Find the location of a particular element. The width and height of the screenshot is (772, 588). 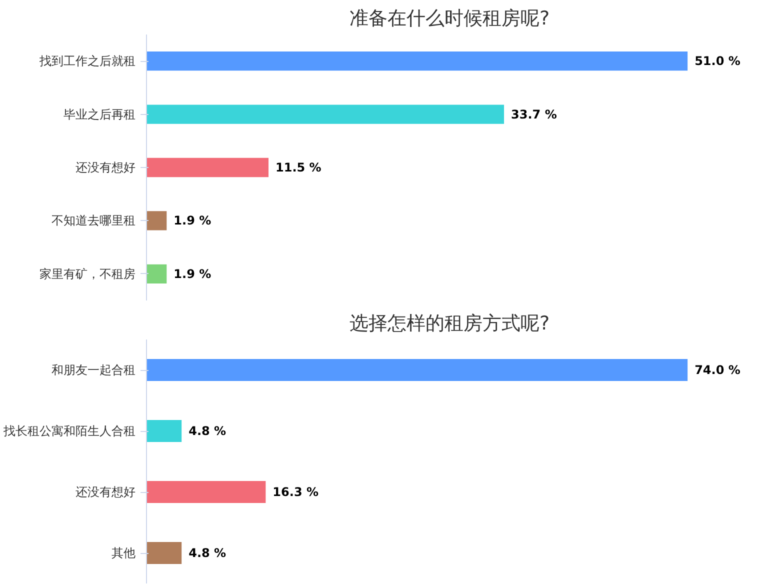

data-label: 11.5 % is located at coordinates (299, 167).